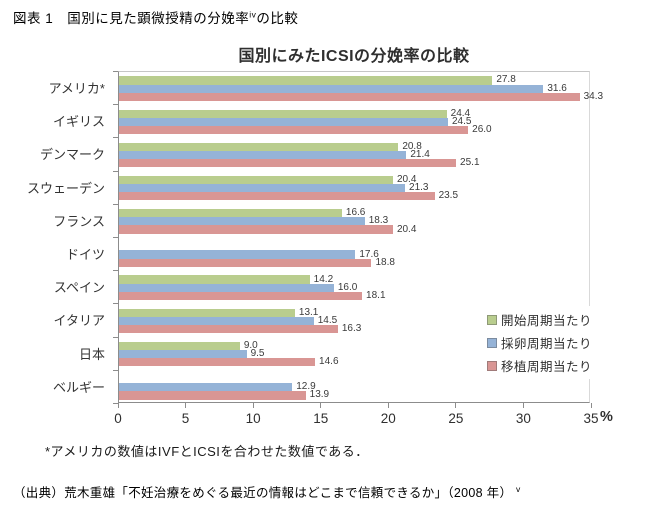  Describe the element at coordinates (448, 196) in the screenshot. I see `value-label: 23.5` at that location.